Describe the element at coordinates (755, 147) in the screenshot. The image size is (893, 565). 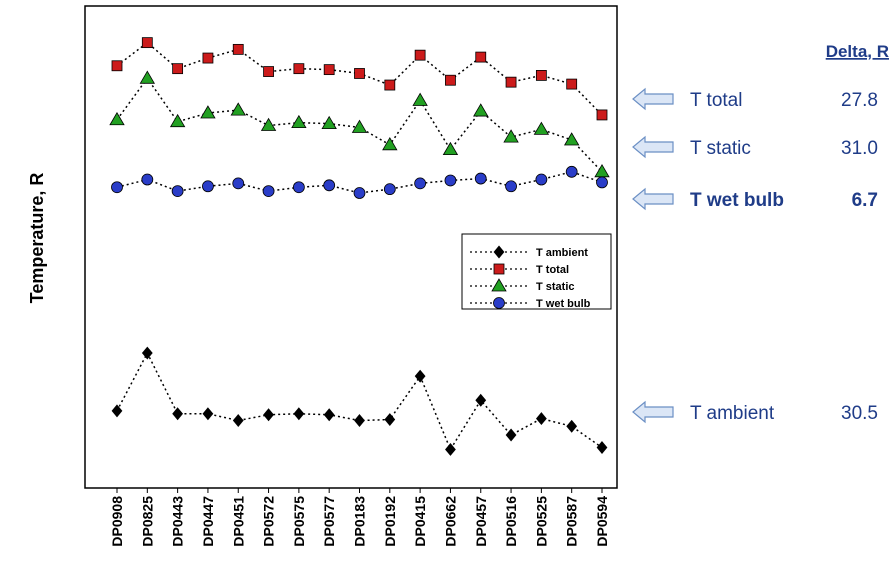
I see `annotation-t-static: T static 31.0` at that location.